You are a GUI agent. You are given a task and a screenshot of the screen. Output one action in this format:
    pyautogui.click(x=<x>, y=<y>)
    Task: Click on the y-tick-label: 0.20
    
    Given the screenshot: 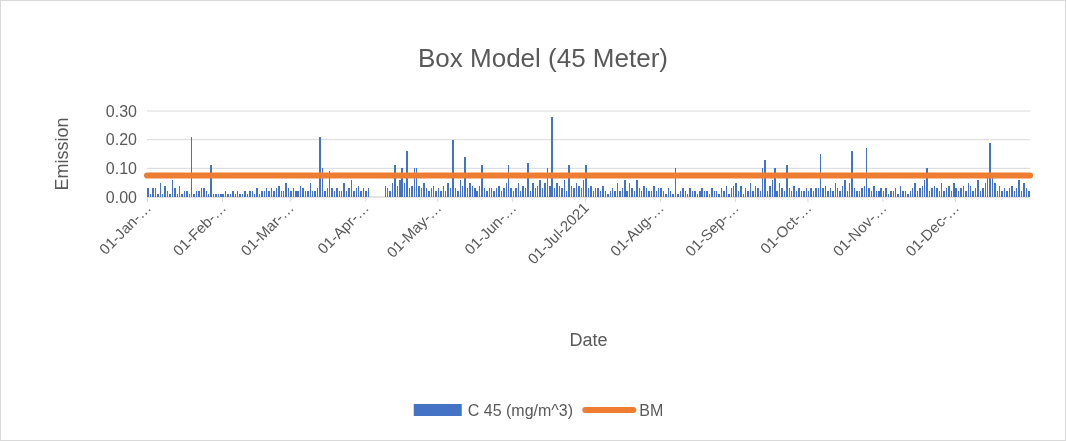 What is the action you would take?
    pyautogui.click(x=121, y=140)
    